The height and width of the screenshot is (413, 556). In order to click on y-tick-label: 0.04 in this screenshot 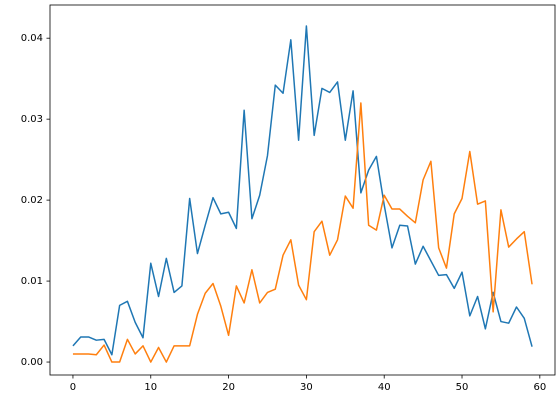, I will do `click(32, 38)`.